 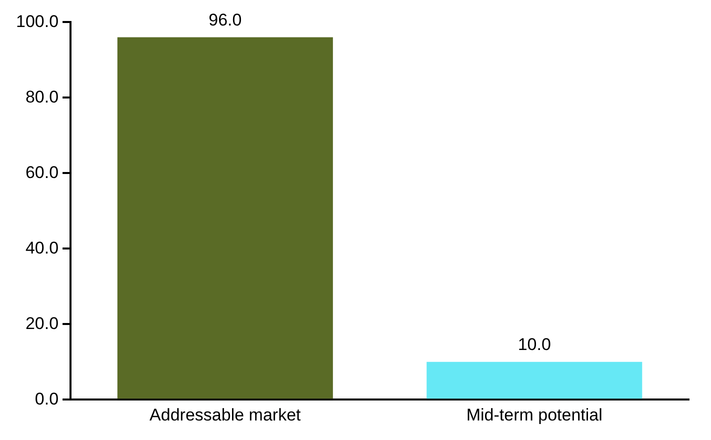 What do you see at coordinates (42, 172) in the screenshot?
I see `y-tick-label: 60.0` at bounding box center [42, 172].